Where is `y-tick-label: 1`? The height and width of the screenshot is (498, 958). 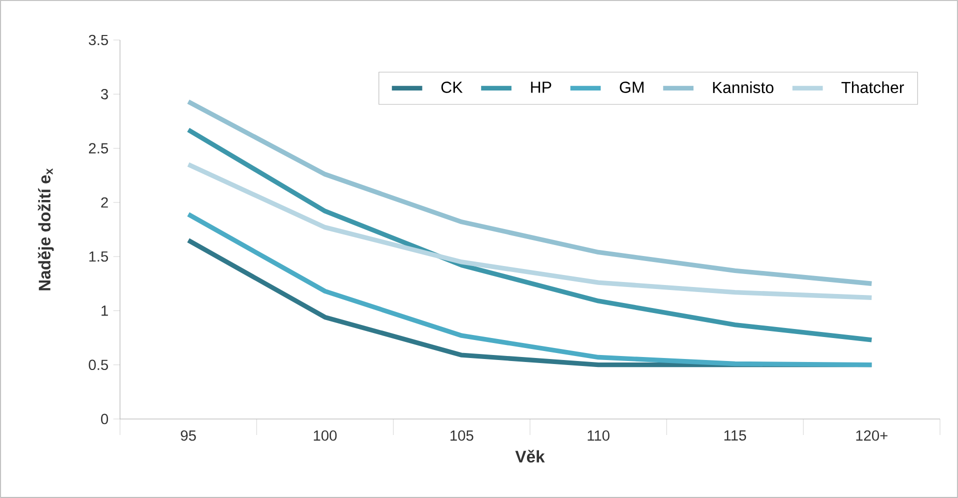 y-tick-label: 1 is located at coordinates (105, 311).